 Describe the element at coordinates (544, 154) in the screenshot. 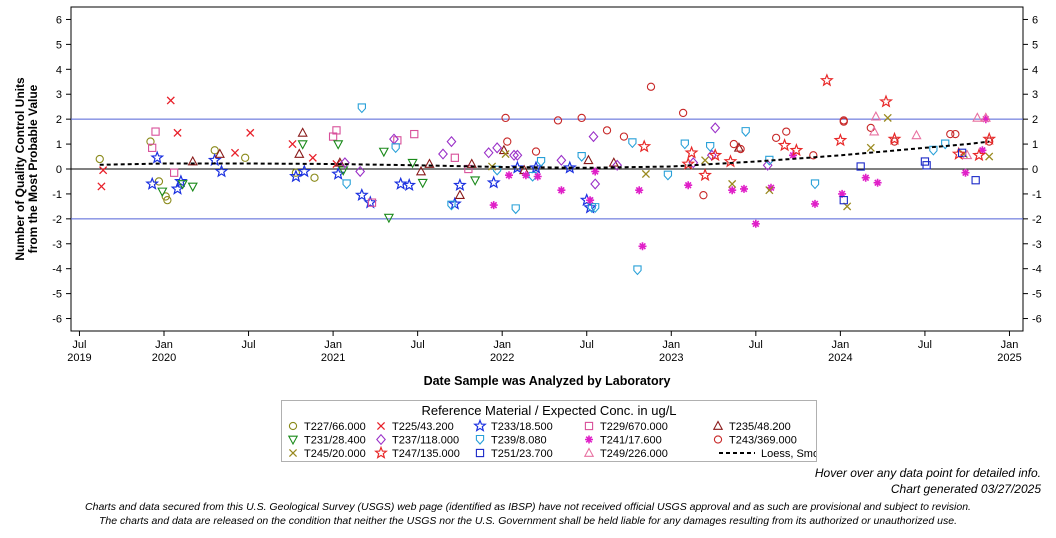

I see `loess-line` at that location.